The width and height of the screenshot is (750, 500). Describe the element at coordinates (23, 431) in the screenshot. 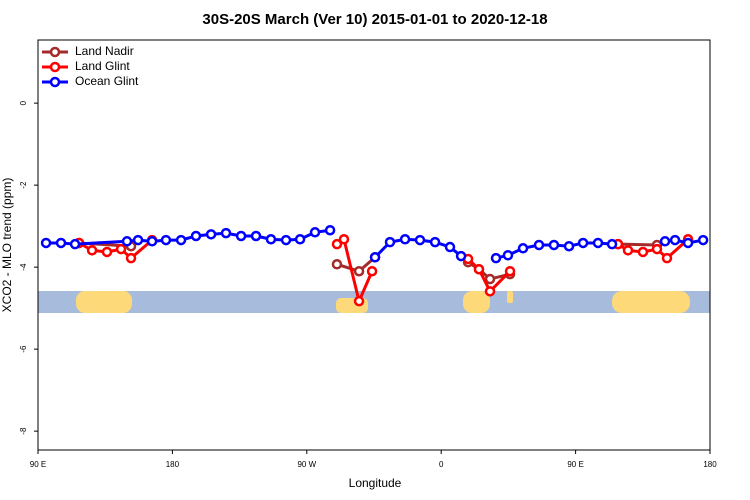

I see `y-tick-label: -8` at that location.